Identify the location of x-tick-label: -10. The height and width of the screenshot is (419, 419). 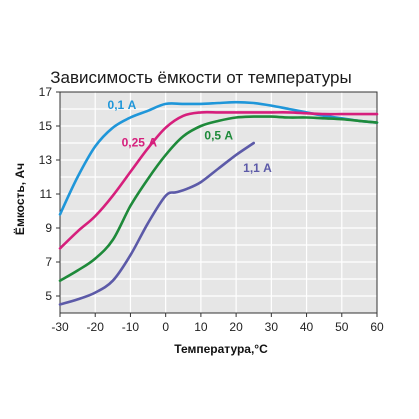
(131, 327).